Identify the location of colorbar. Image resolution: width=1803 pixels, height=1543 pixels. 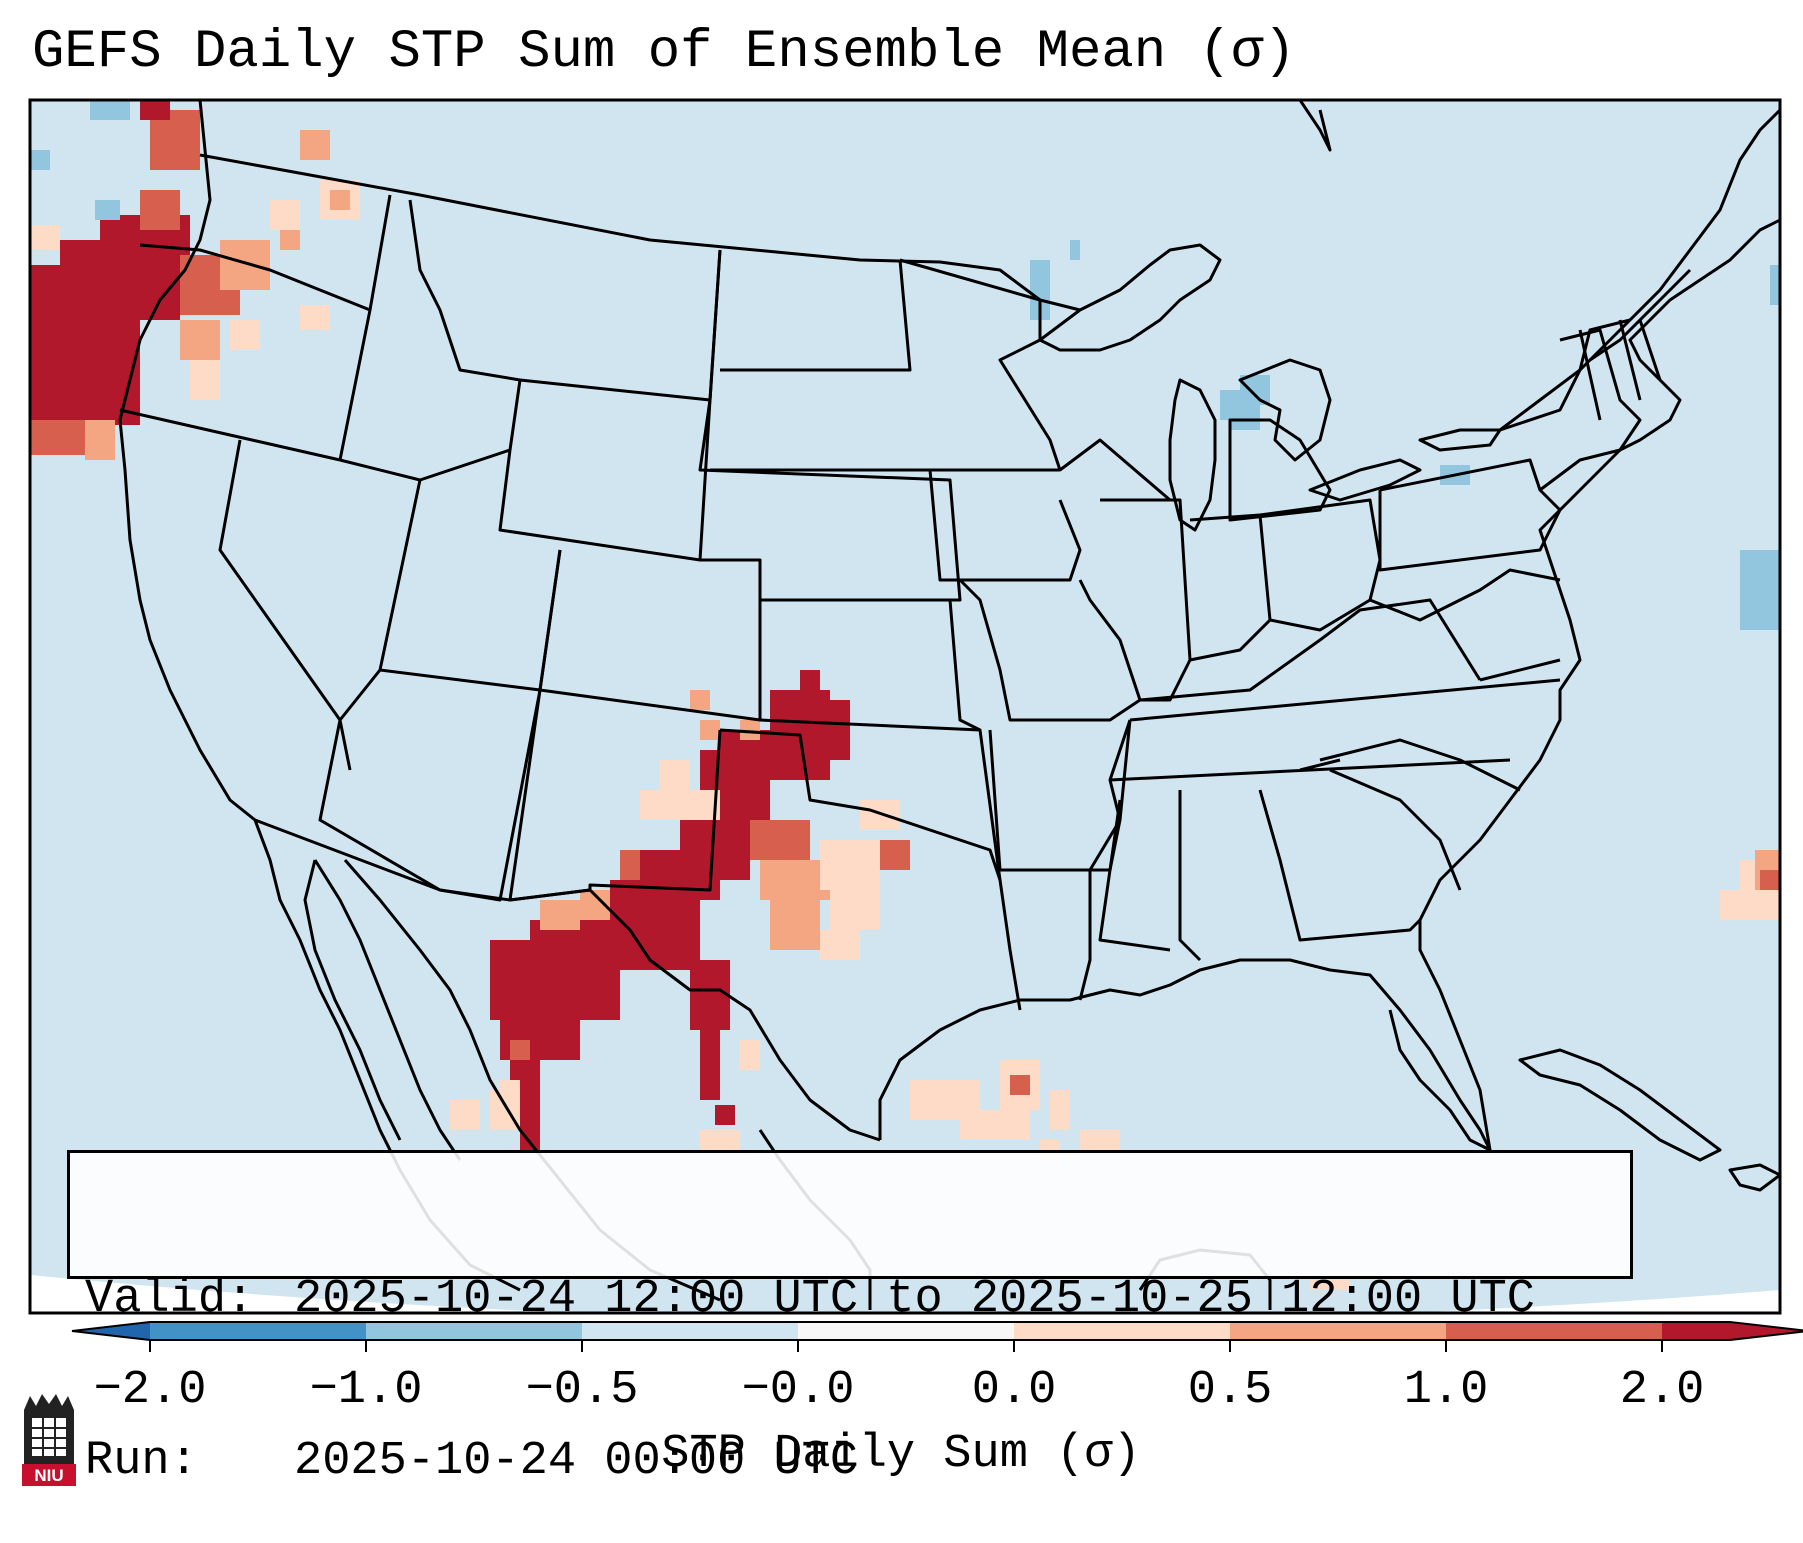
(937, 1336).